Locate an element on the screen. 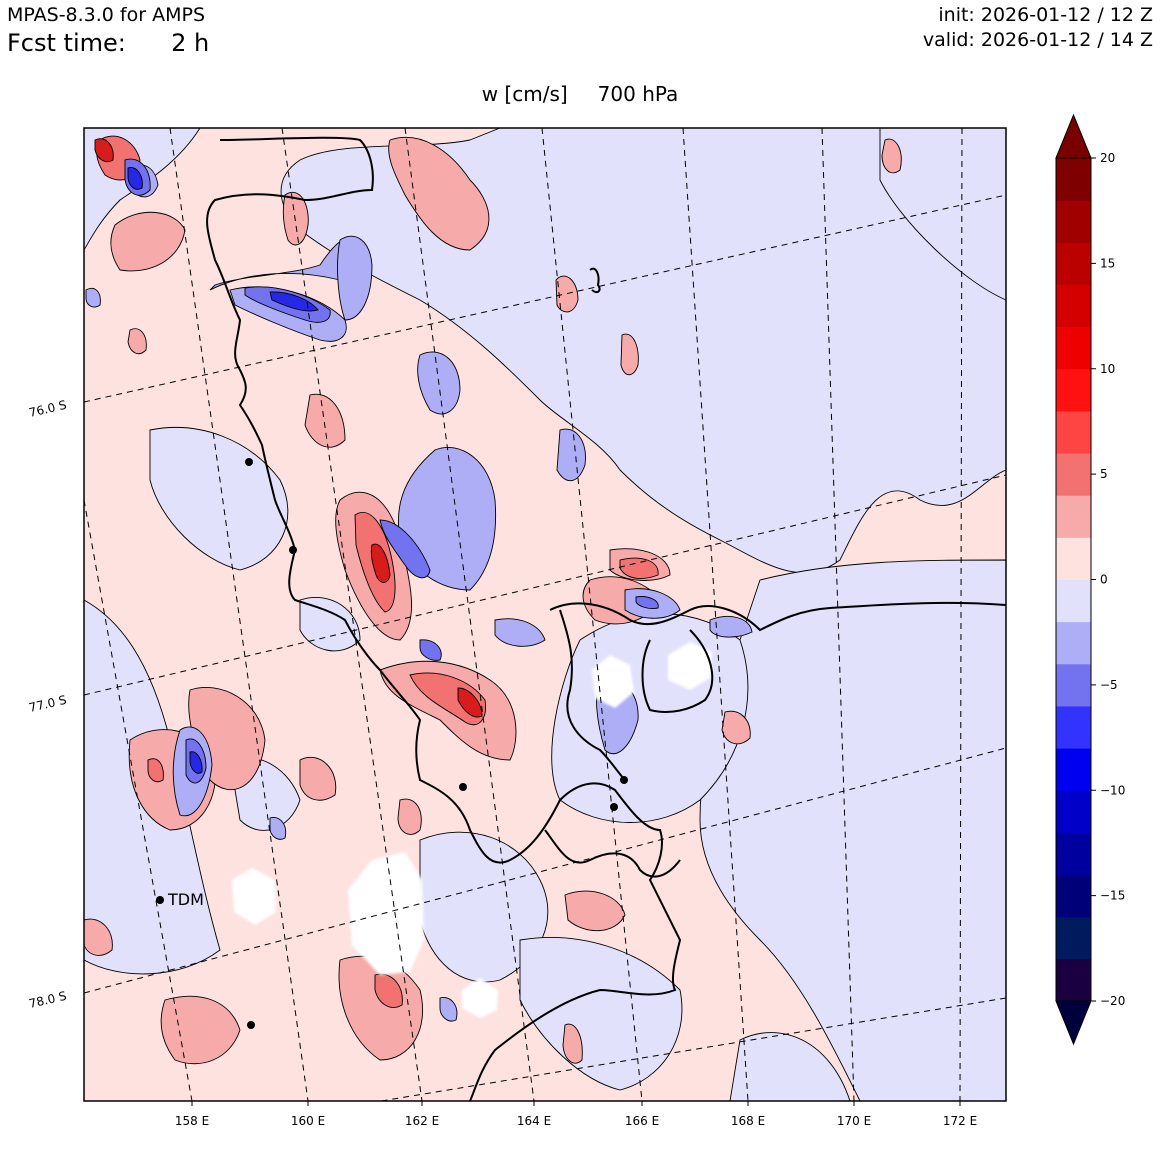 The image size is (1160, 1160). colorbar-tick-label: 20 is located at coordinates (1107, 158).